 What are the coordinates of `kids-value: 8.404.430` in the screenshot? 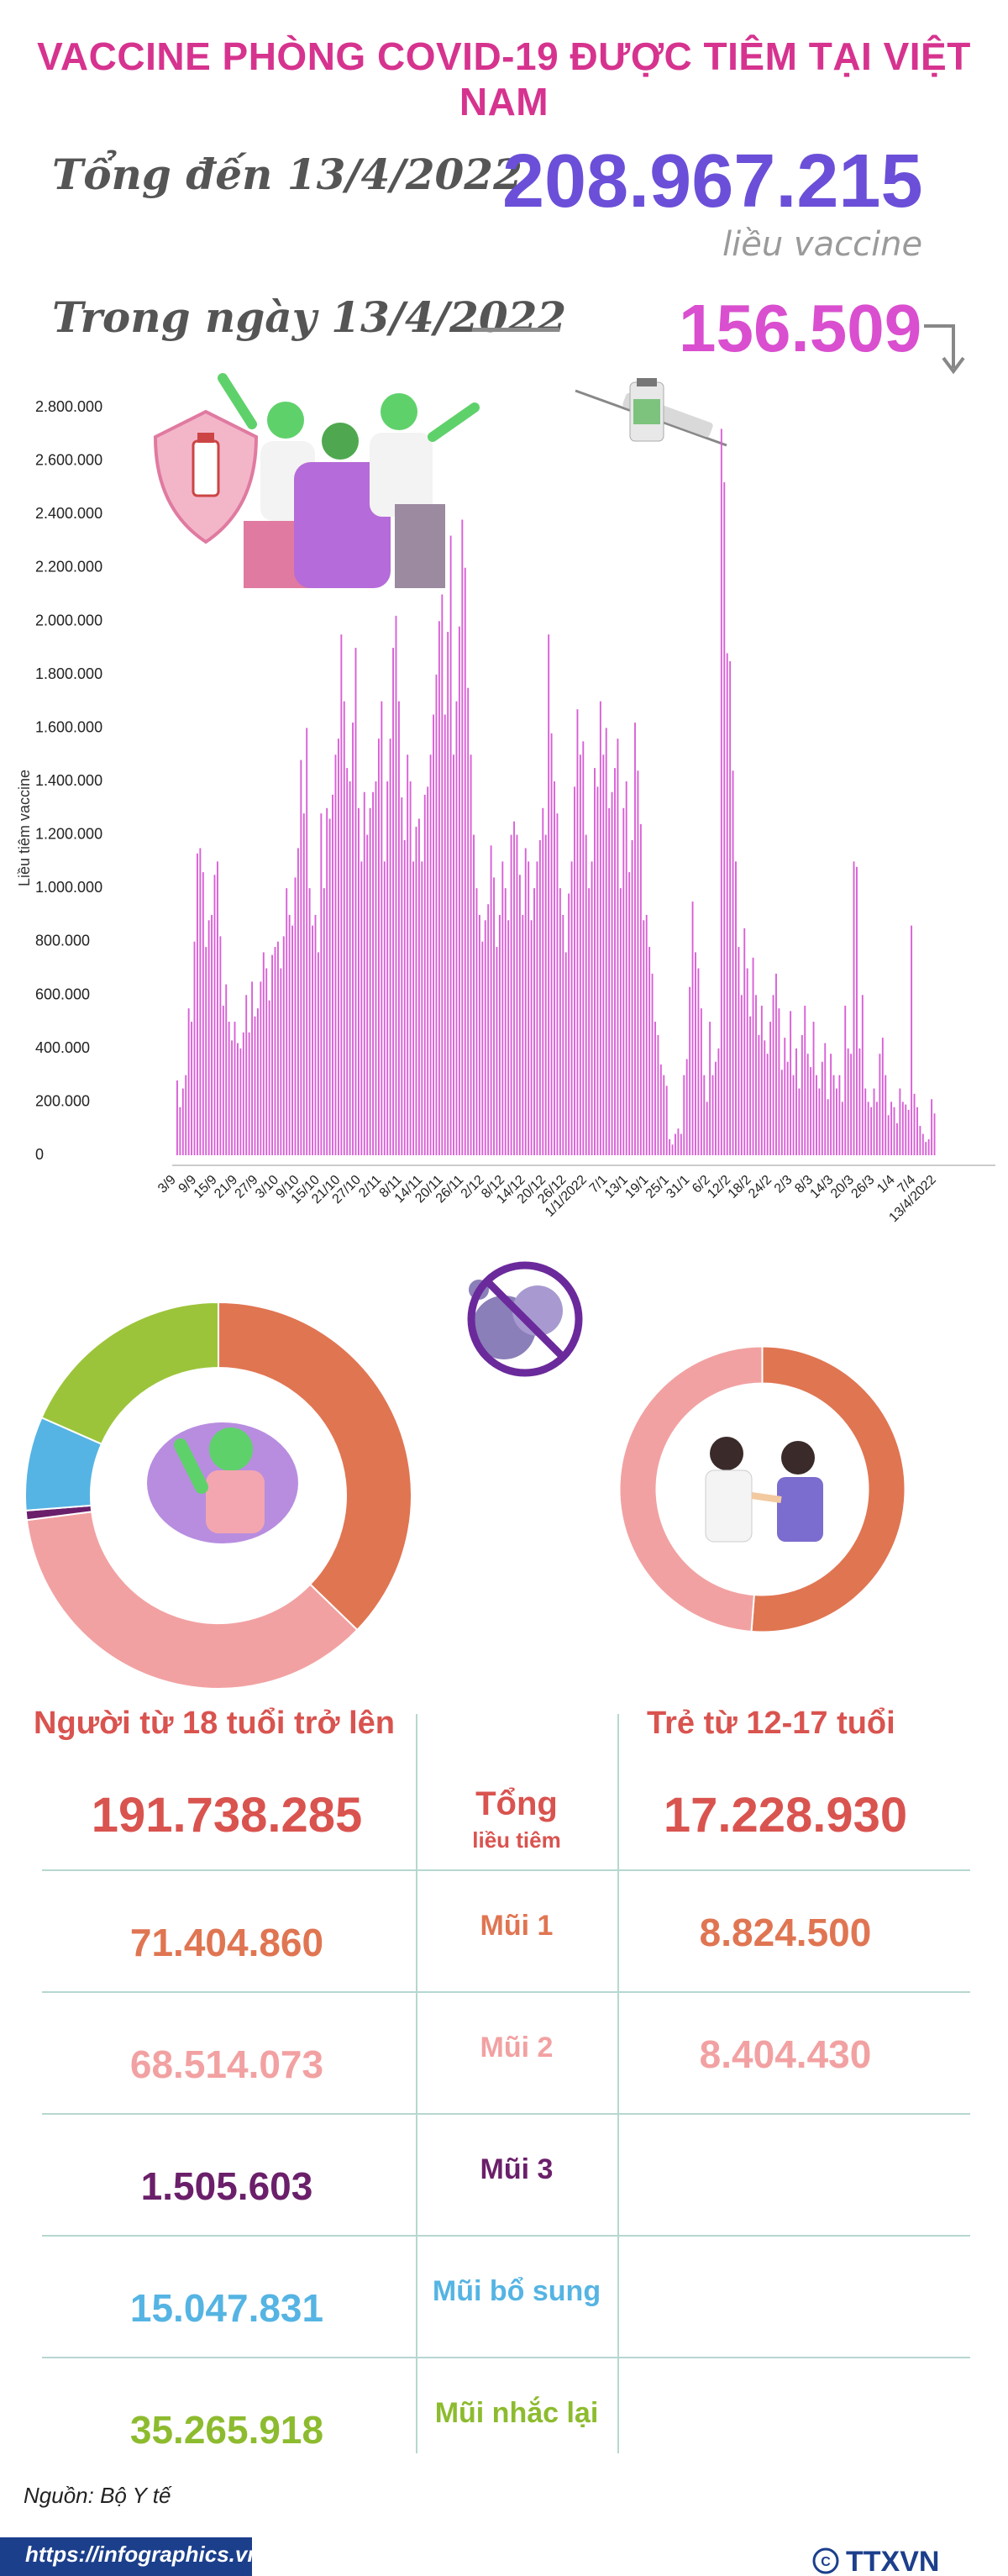 It's located at (785, 2054).